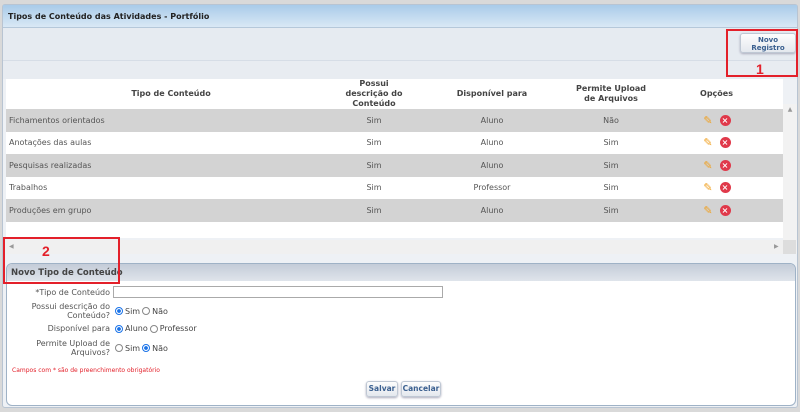 The height and width of the screenshot is (412, 800). I want to click on table-row: Produções em grupo Sim Aluno Sim ✎ ×, so click(394, 210).